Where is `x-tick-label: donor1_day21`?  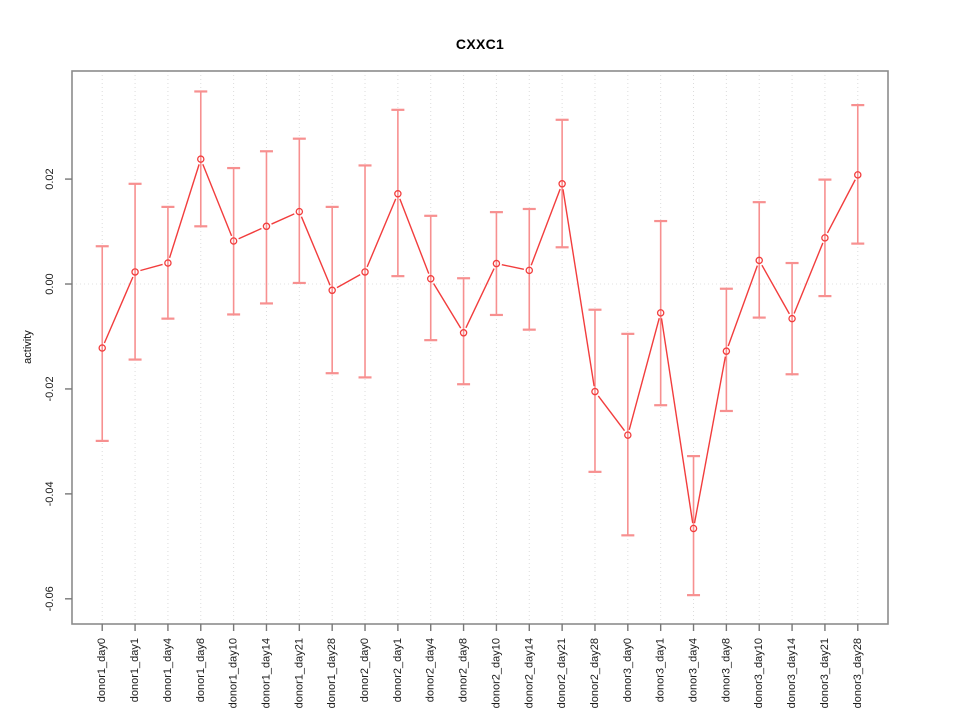
x-tick-label: donor1_day21 is located at coordinates (299, 673).